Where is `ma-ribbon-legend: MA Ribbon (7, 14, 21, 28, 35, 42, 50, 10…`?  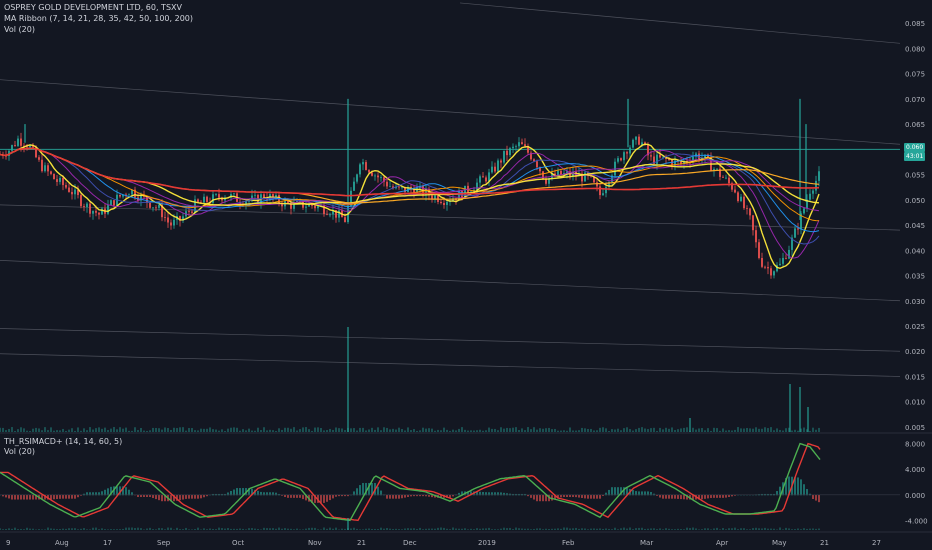 ma-ribbon-legend: MA Ribbon (7, 14, 21, 28, 35, 42, 50, 10… is located at coordinates (98, 18).